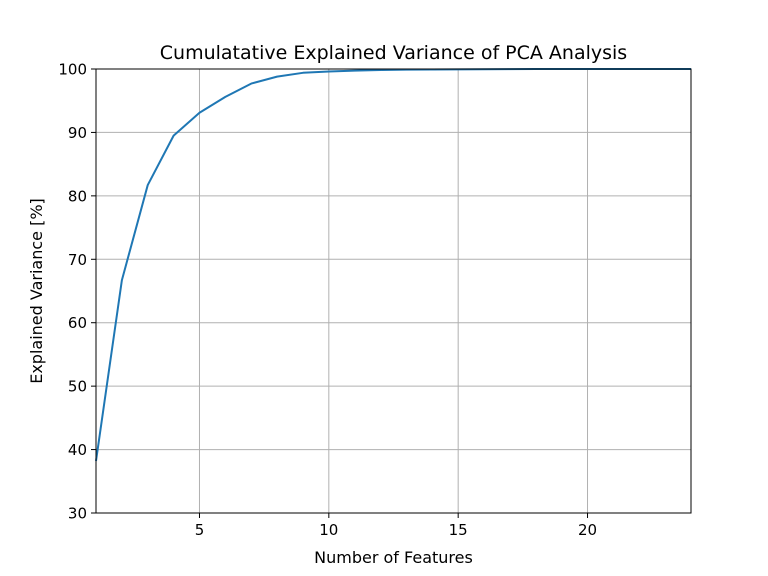 This screenshot has width=768, height=576. I want to click on y-tick-label: 60, so click(77, 323).